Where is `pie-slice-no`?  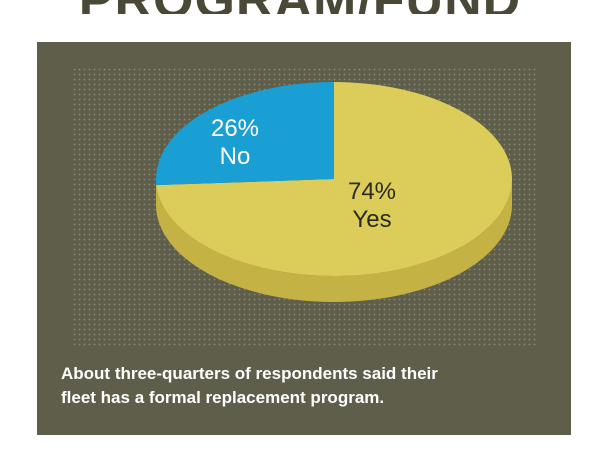
pie-slice-no is located at coordinates (245, 134).